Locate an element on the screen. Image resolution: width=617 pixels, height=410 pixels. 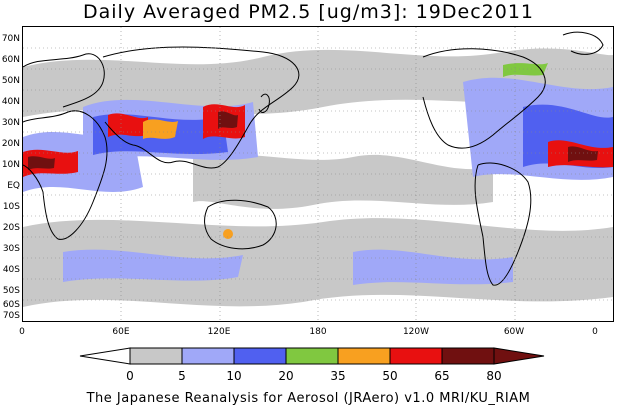
lat-label: 50S is located at coordinates (11, 291).